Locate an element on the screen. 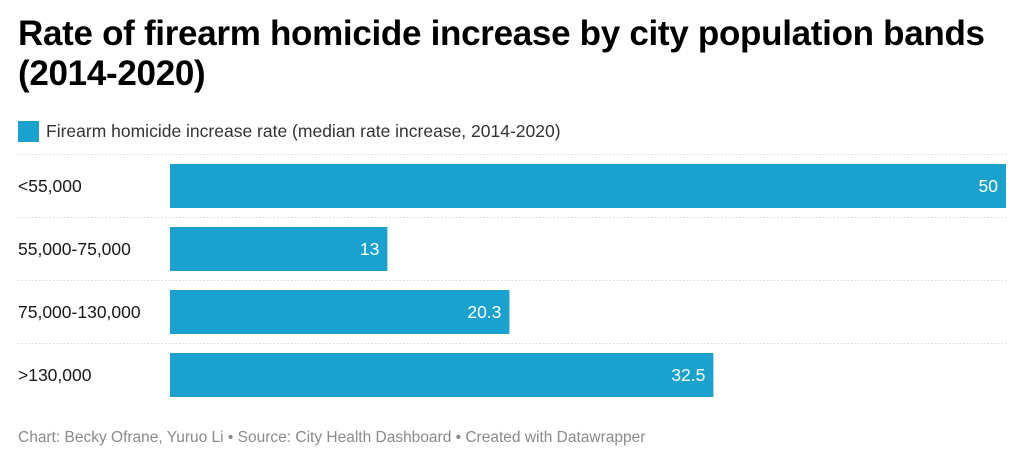 This screenshot has height=469, width=1024. legend-swatch is located at coordinates (28, 131).